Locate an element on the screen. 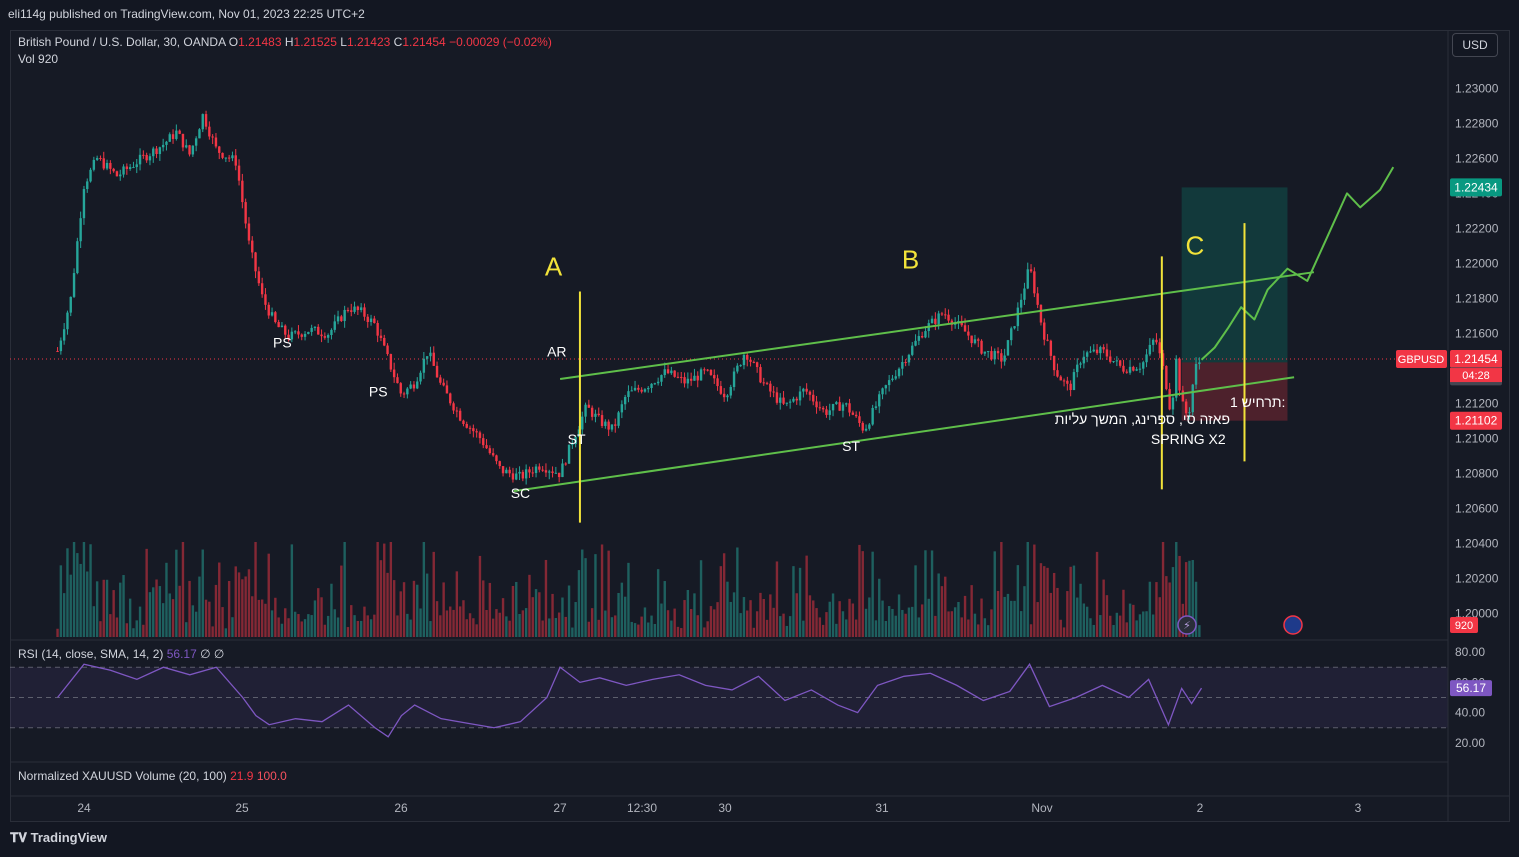 The image size is (1519, 857). countdown-tag-bg is located at coordinates (1476, 375).